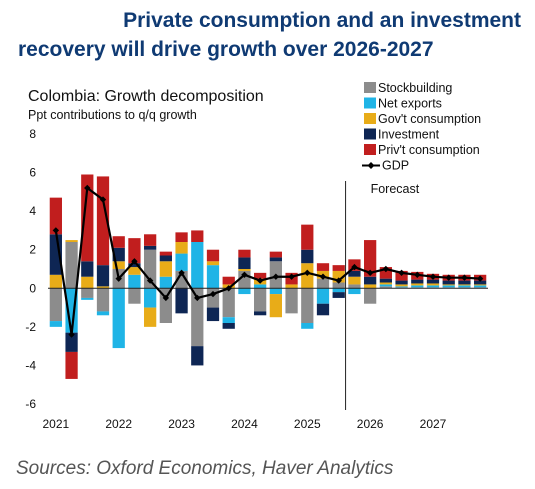  Describe the element at coordinates (150, 269) in the screenshot. I see `bar-stockbuilding-q7` at that location.